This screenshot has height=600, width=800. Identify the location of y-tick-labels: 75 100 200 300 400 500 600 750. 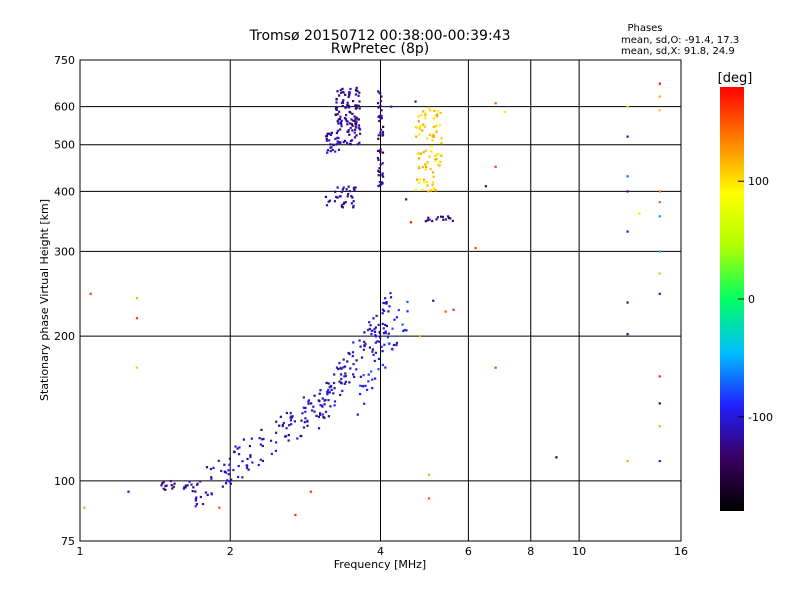
(64, 301).